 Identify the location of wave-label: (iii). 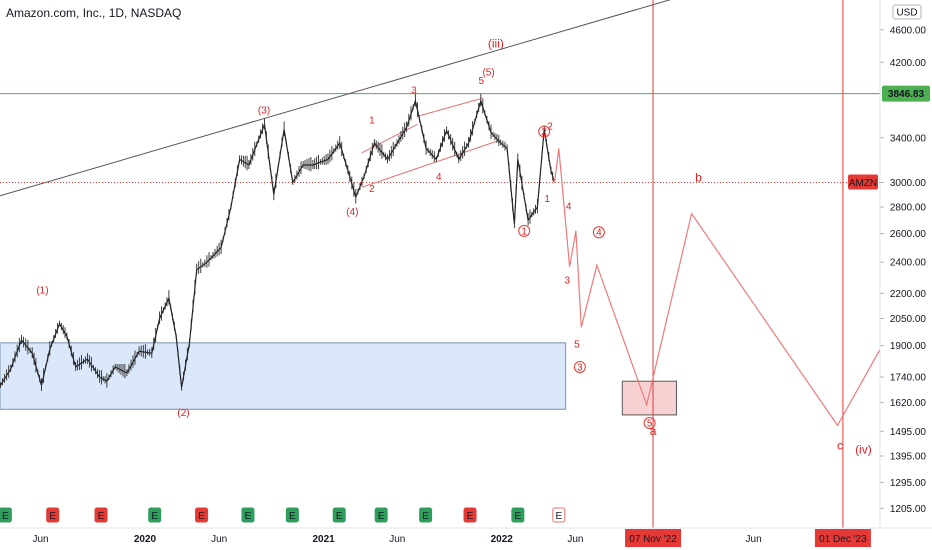
(496, 43).